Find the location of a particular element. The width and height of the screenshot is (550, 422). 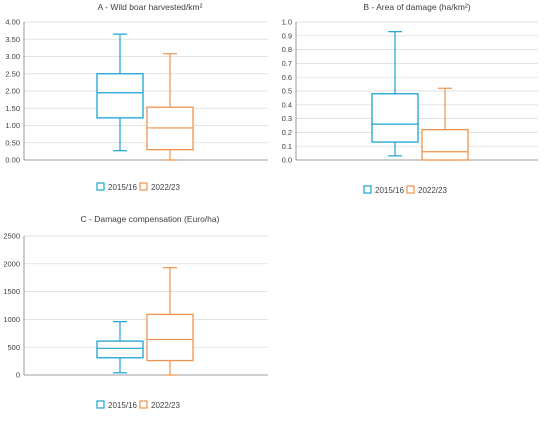

y-tick-label: 1000 is located at coordinates (11, 319).